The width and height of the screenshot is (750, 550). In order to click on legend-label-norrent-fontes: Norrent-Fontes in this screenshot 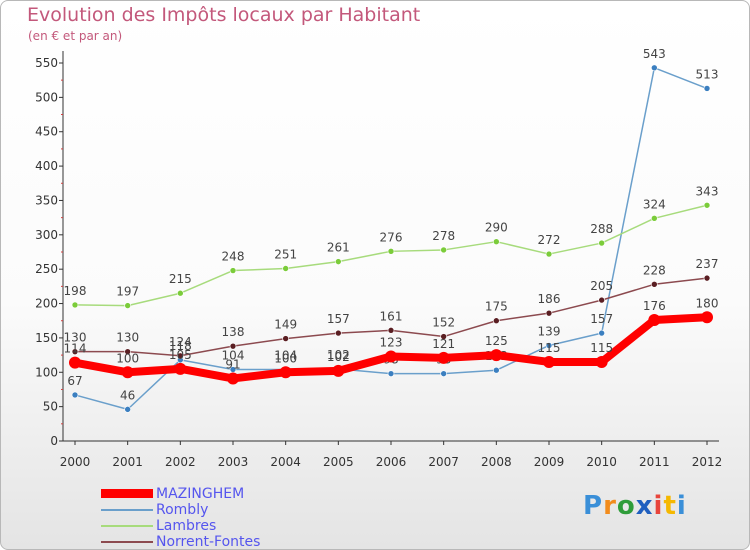, I will do `click(208, 542)`.